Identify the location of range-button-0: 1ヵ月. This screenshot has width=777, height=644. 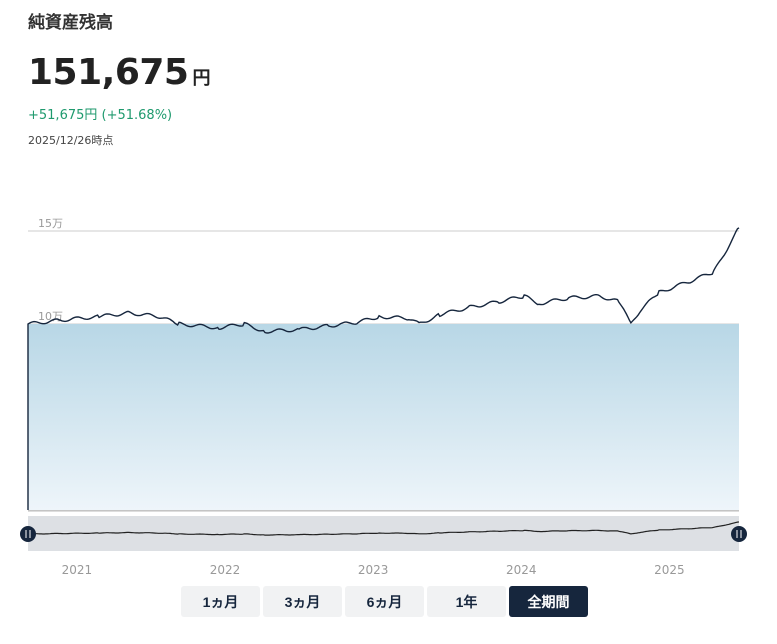
(220, 601).